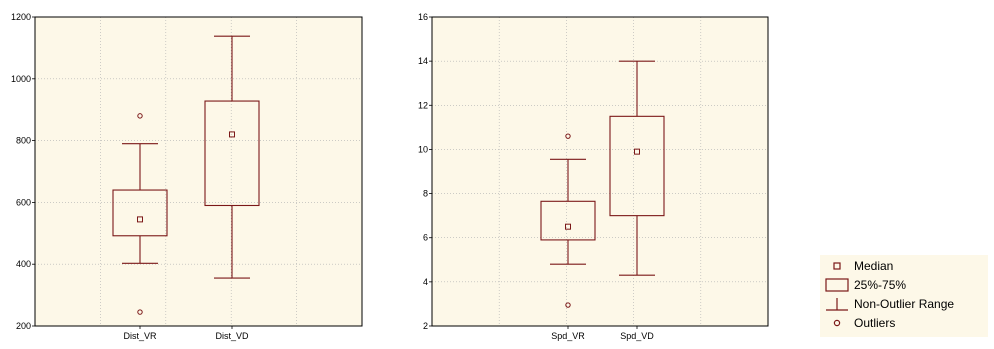 The width and height of the screenshot is (994, 349). Describe the element at coordinates (874, 266) in the screenshot. I see `legend-label-median: Median` at that location.